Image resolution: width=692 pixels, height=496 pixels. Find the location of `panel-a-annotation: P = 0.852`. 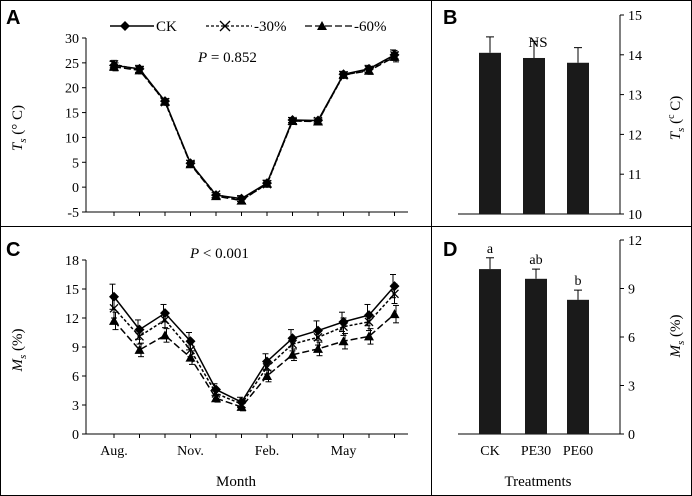

panel-a-annotation: P = 0.852 is located at coordinates (227, 58).